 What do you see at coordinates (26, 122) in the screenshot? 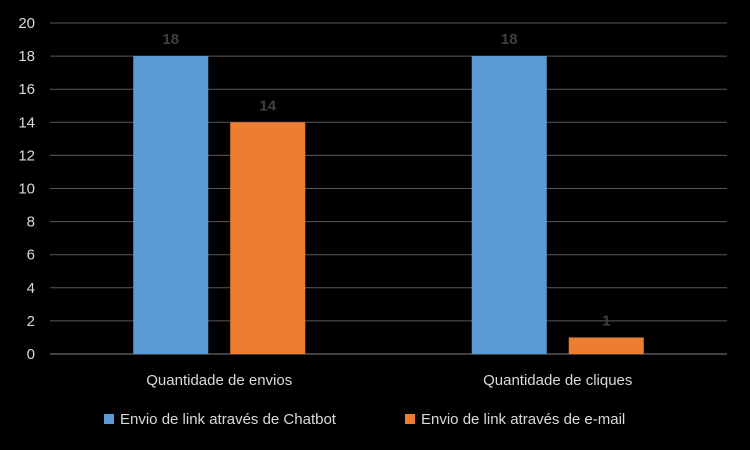
I see `y-tick-label: 14` at bounding box center [26, 122].